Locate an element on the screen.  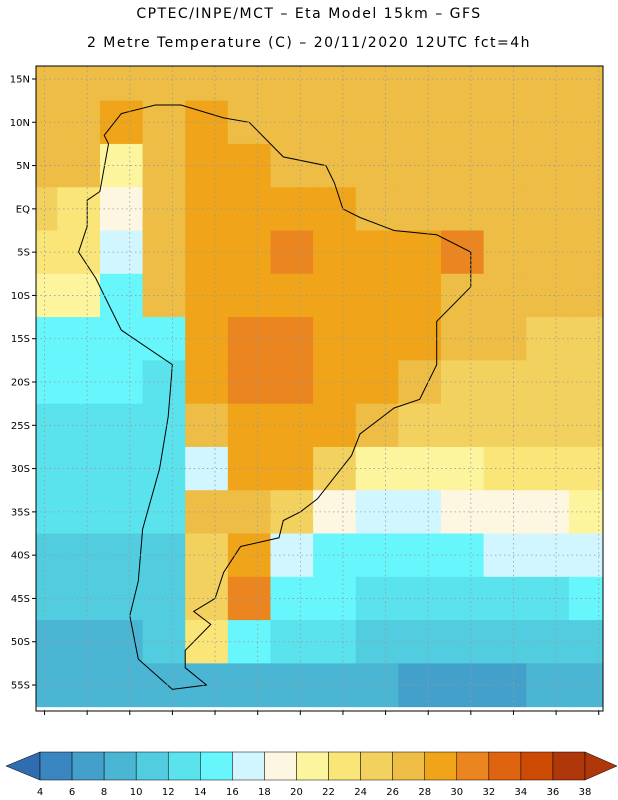
colorbar-label: 12 is located at coordinates (168, 792).